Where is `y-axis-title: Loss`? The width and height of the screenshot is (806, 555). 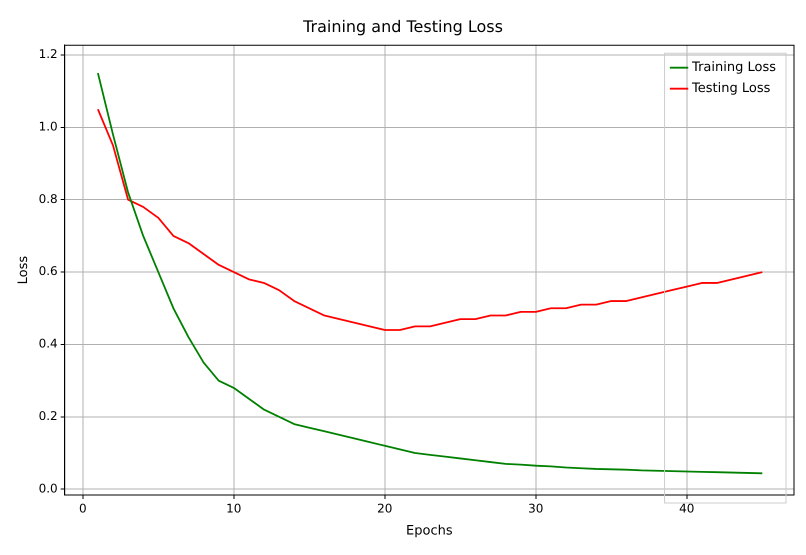 y-axis-title: Loss is located at coordinates (24, 270).